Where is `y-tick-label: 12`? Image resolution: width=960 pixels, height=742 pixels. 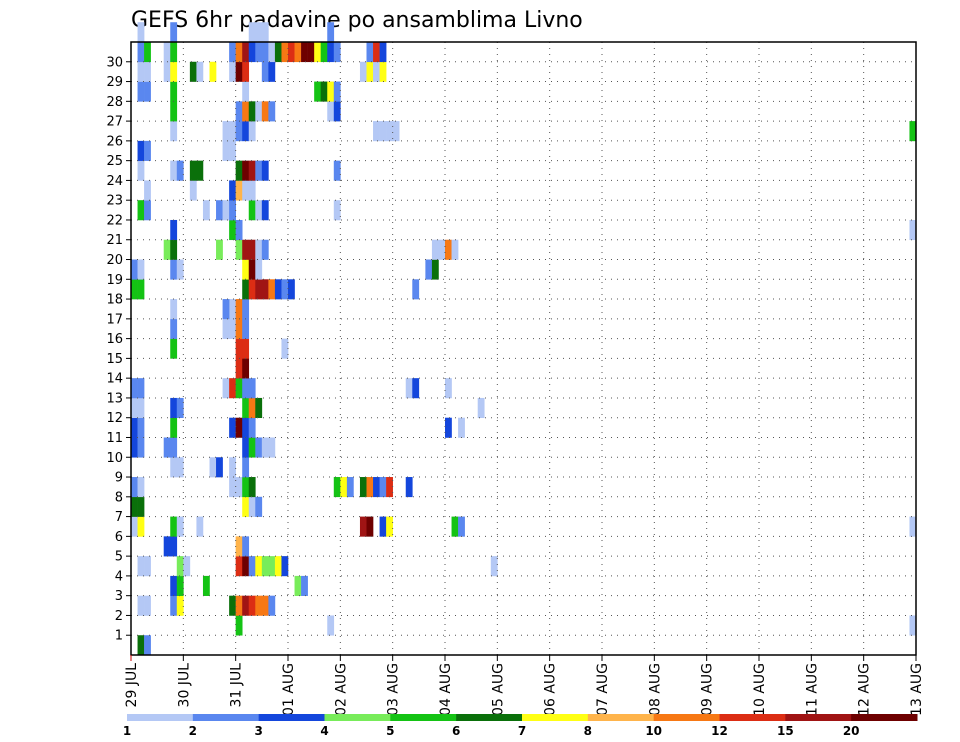 y-tick-label: 12 is located at coordinates (114, 418).